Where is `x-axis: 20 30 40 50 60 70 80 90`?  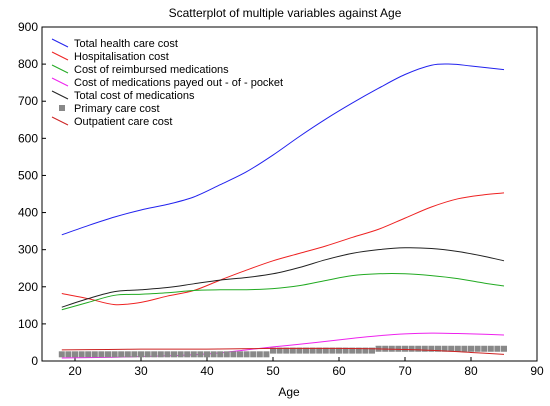 x-axis: 20 30 40 50 60 70 80 90 is located at coordinates (306, 367).